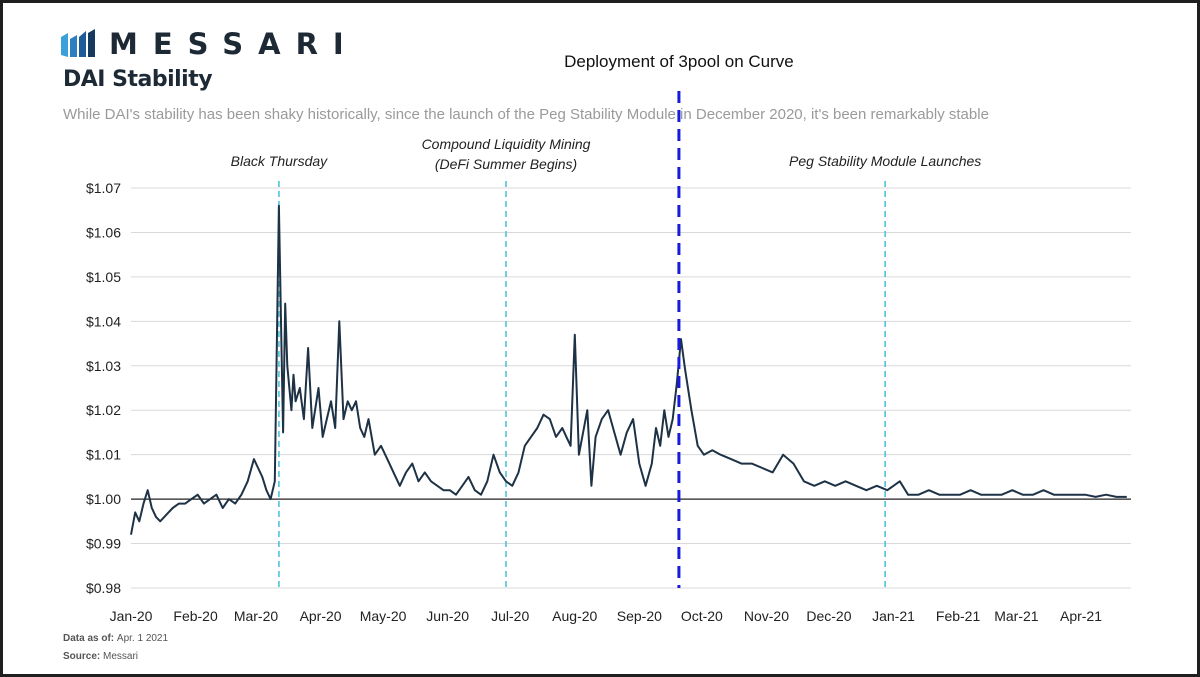  Describe the element at coordinates (639, 616) in the screenshot. I see `x-tick-label: Sep-20` at that location.